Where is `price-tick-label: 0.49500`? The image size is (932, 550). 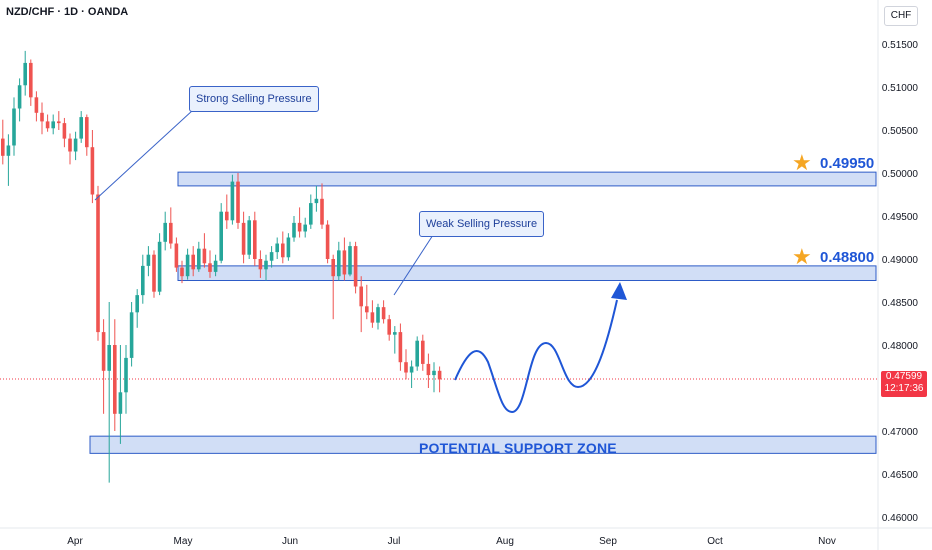 price-tick-label: 0.49500 is located at coordinates (900, 217).